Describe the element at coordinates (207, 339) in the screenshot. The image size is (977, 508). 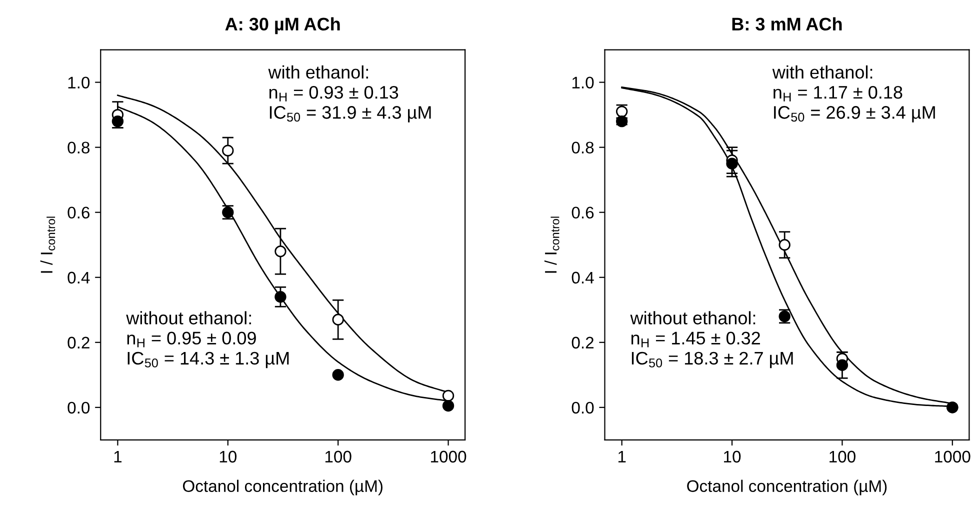
I see `annotation: without ethanol: n$_{H}$ = 0.95 ± 0.09 IC$_{50}$ = 14.3 ± 1.3 µM` at that location.